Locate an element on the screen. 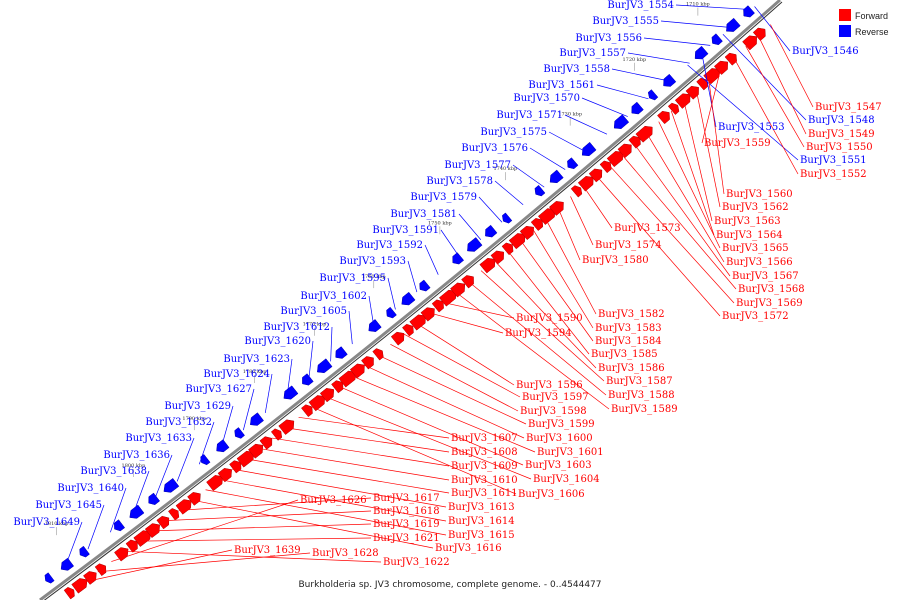  gene-label: BurJV3_1554 is located at coordinates (640, 5).